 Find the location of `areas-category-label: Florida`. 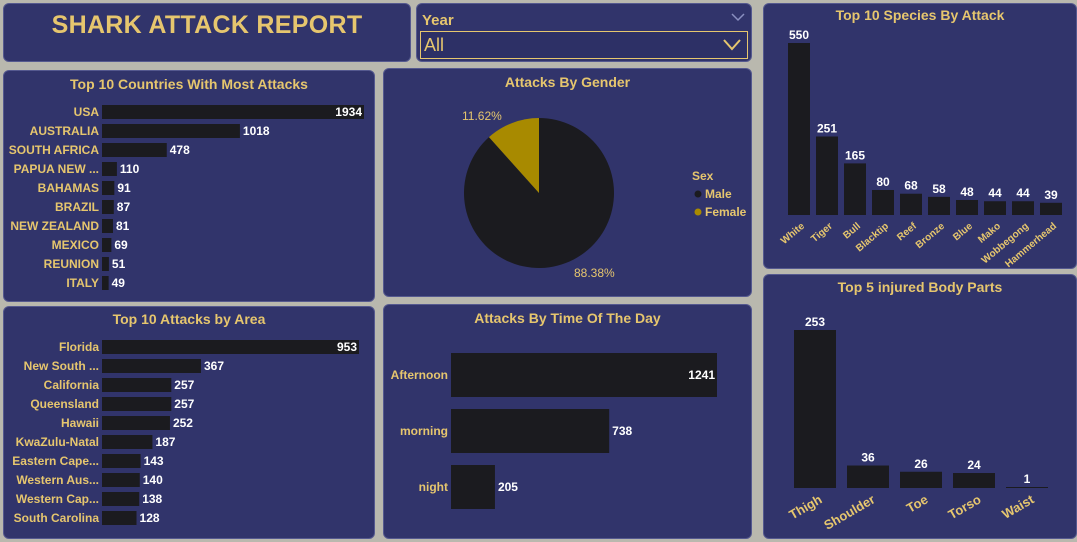

areas-category-label: Florida is located at coordinates (79, 347).